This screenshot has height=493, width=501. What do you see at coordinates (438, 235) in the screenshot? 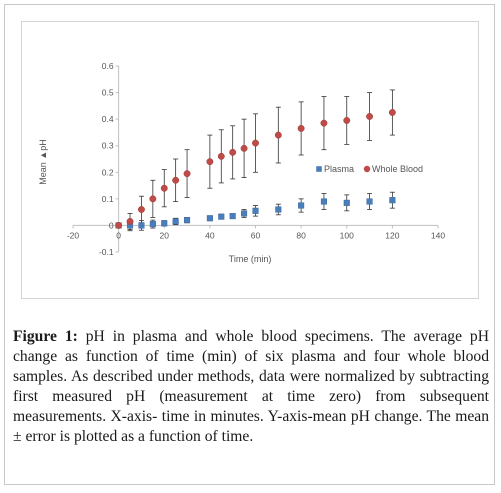
I see `x-tick-label: 140` at bounding box center [438, 235].